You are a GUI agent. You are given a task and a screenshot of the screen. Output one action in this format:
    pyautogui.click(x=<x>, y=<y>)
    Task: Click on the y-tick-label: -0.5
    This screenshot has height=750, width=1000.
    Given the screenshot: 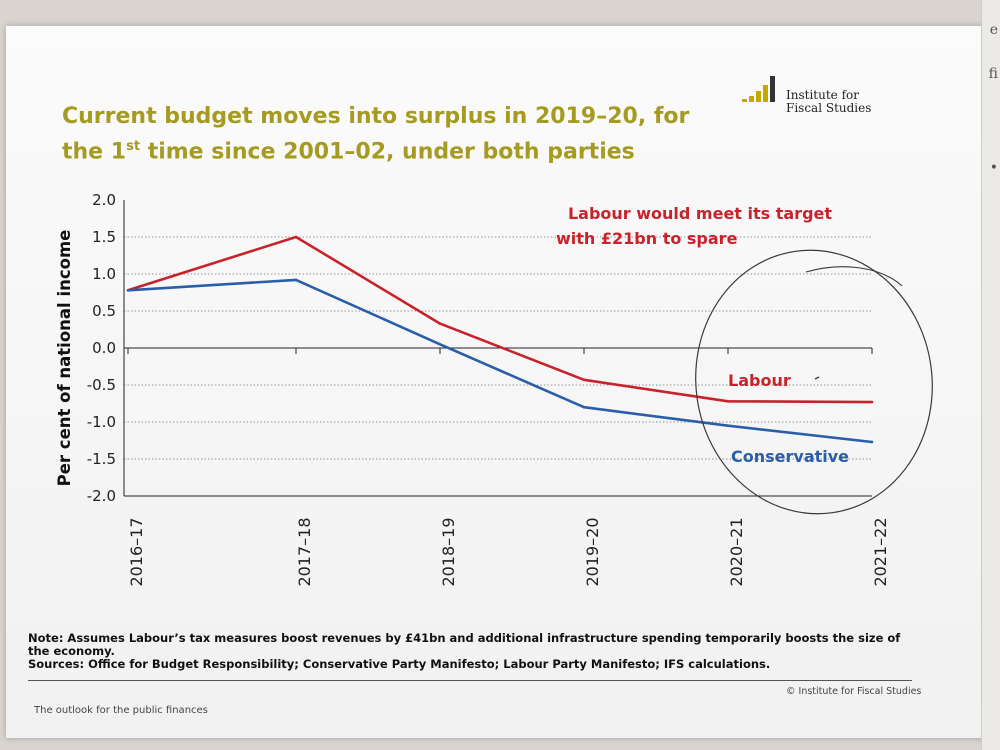 What is the action you would take?
    pyautogui.click(x=101, y=385)
    